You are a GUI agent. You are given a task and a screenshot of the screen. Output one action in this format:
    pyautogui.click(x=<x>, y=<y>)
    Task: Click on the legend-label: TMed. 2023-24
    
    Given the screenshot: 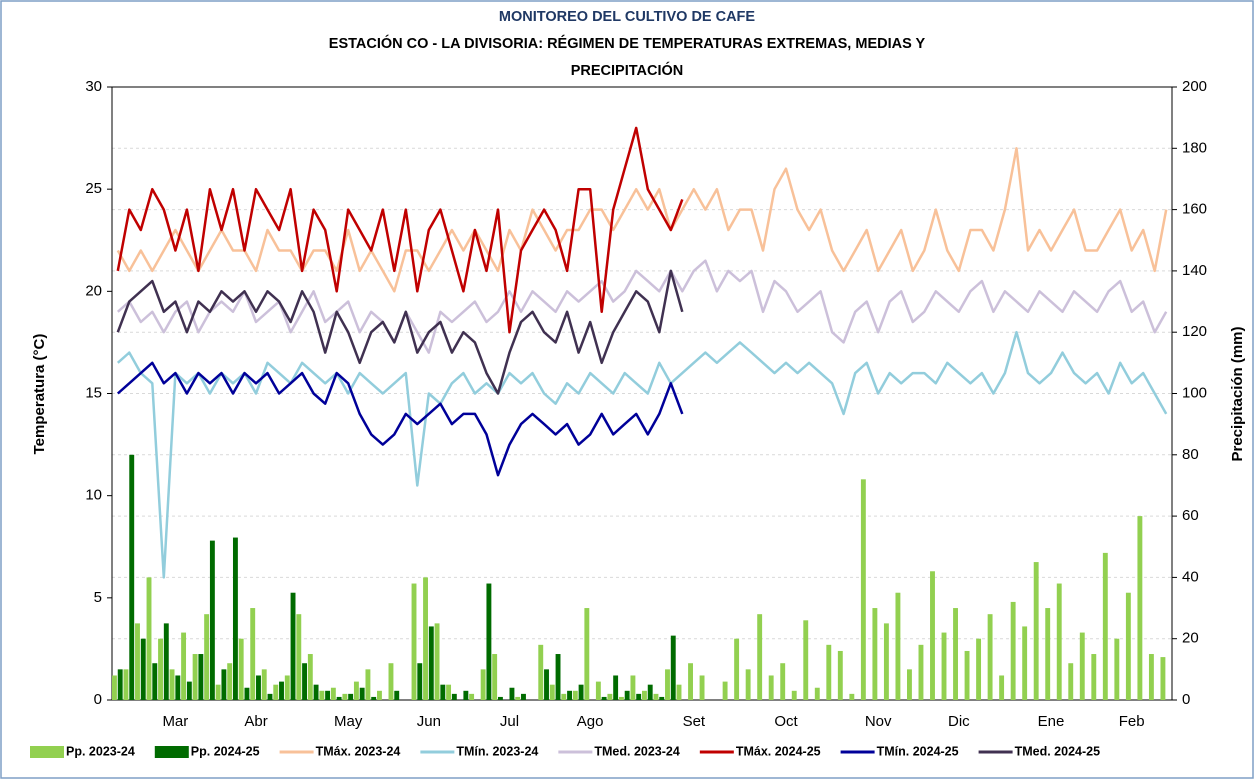 What is the action you would take?
    pyautogui.click(x=637, y=751)
    